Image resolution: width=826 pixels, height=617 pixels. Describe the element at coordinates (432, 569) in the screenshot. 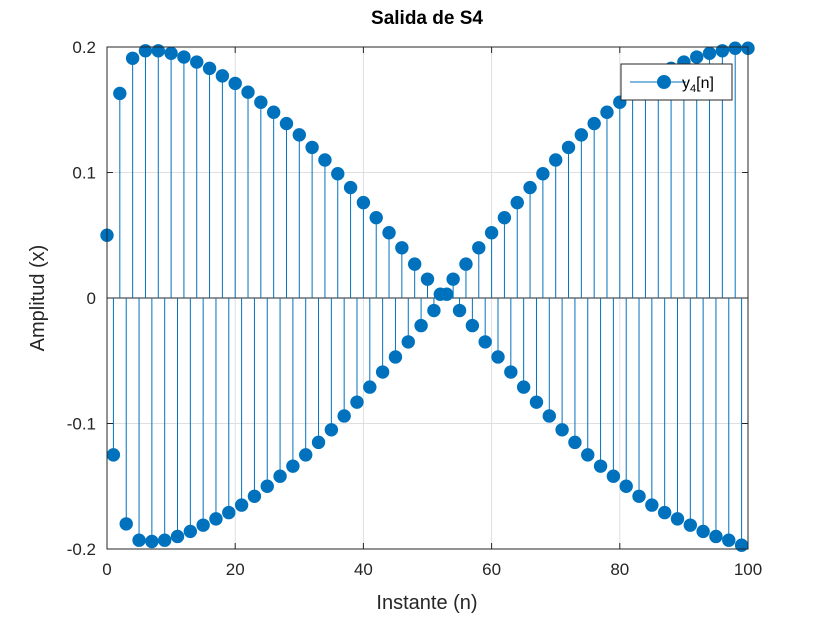

I see `x-tick-labels: 0 20 40 60 80 100` at that location.